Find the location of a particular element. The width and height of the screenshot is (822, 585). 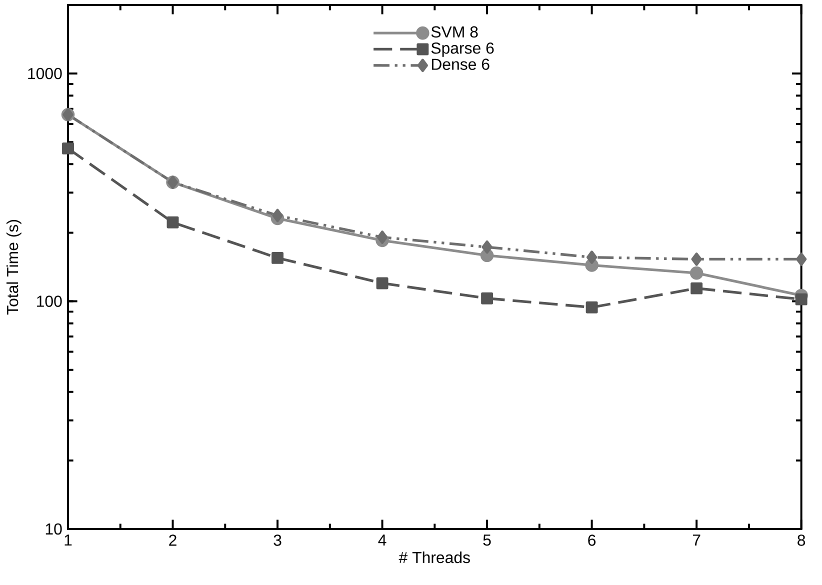

x-tick-label: 6 is located at coordinates (592, 540).